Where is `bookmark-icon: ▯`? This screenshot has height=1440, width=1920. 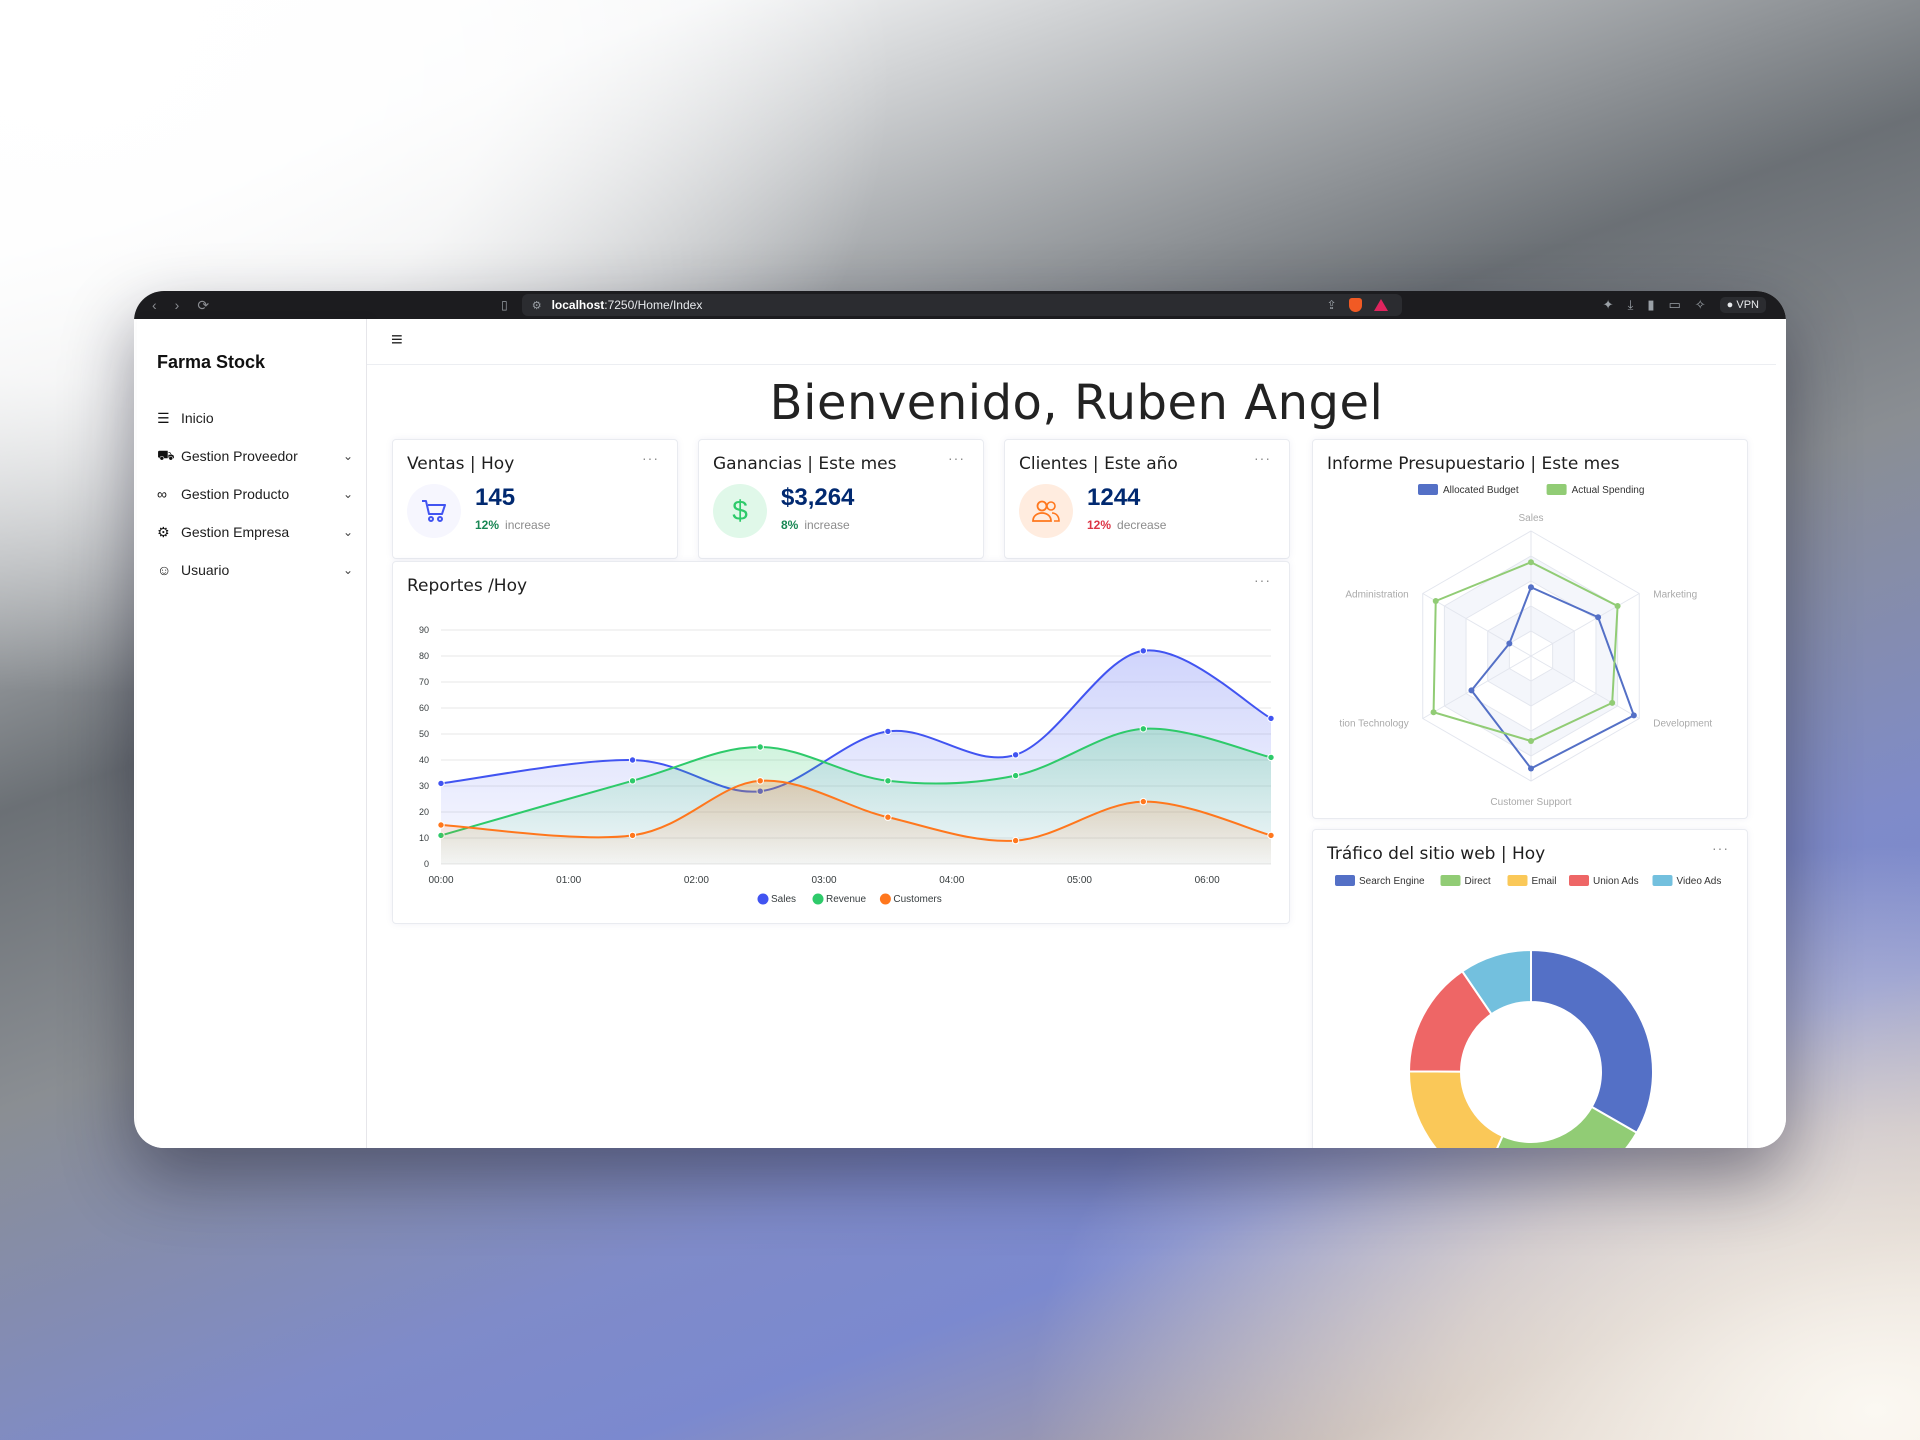
bookmark-icon: ▯ is located at coordinates (504, 305).